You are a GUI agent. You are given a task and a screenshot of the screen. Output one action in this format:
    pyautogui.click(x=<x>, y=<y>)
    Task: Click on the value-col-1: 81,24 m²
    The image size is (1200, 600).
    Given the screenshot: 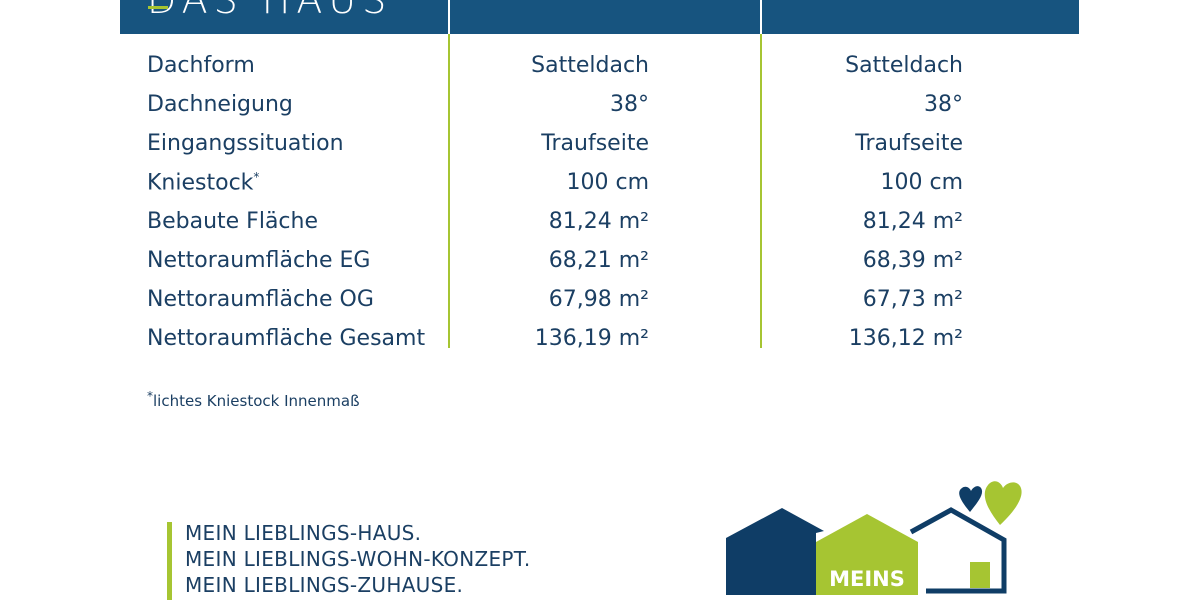 What is the action you would take?
    pyautogui.click(x=598, y=221)
    